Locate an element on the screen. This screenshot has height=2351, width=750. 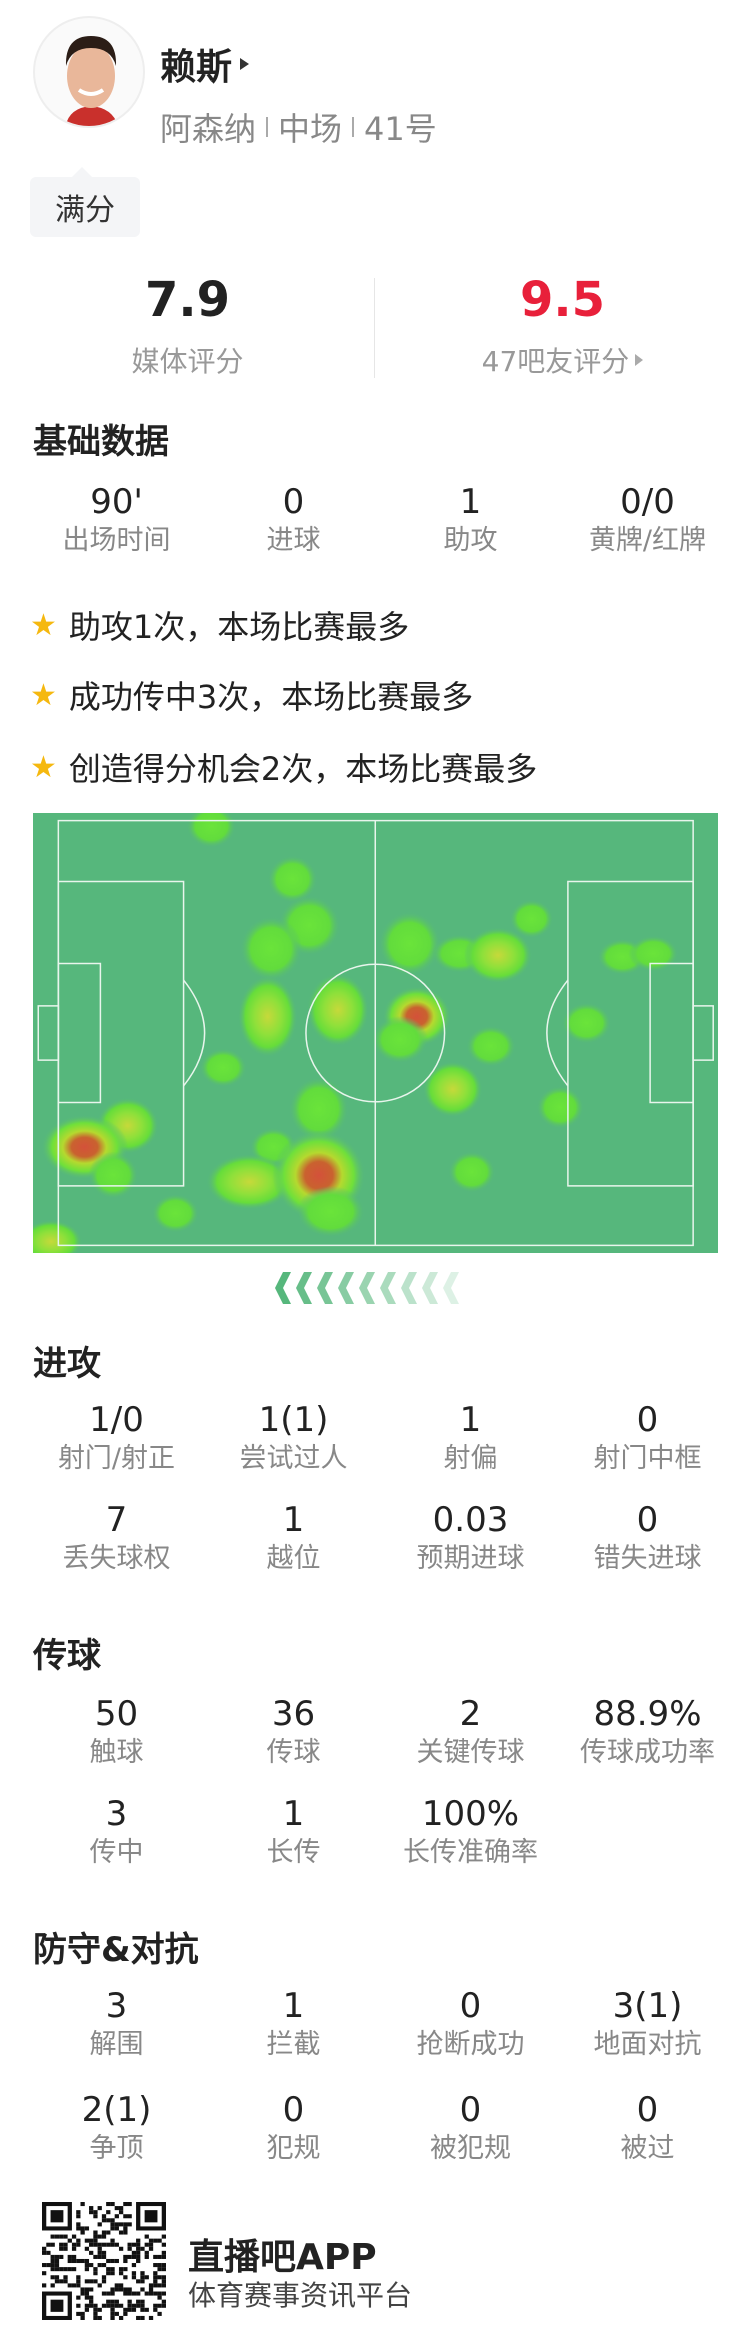
media-rating-value: 7.9 is located at coordinates (187, 300).